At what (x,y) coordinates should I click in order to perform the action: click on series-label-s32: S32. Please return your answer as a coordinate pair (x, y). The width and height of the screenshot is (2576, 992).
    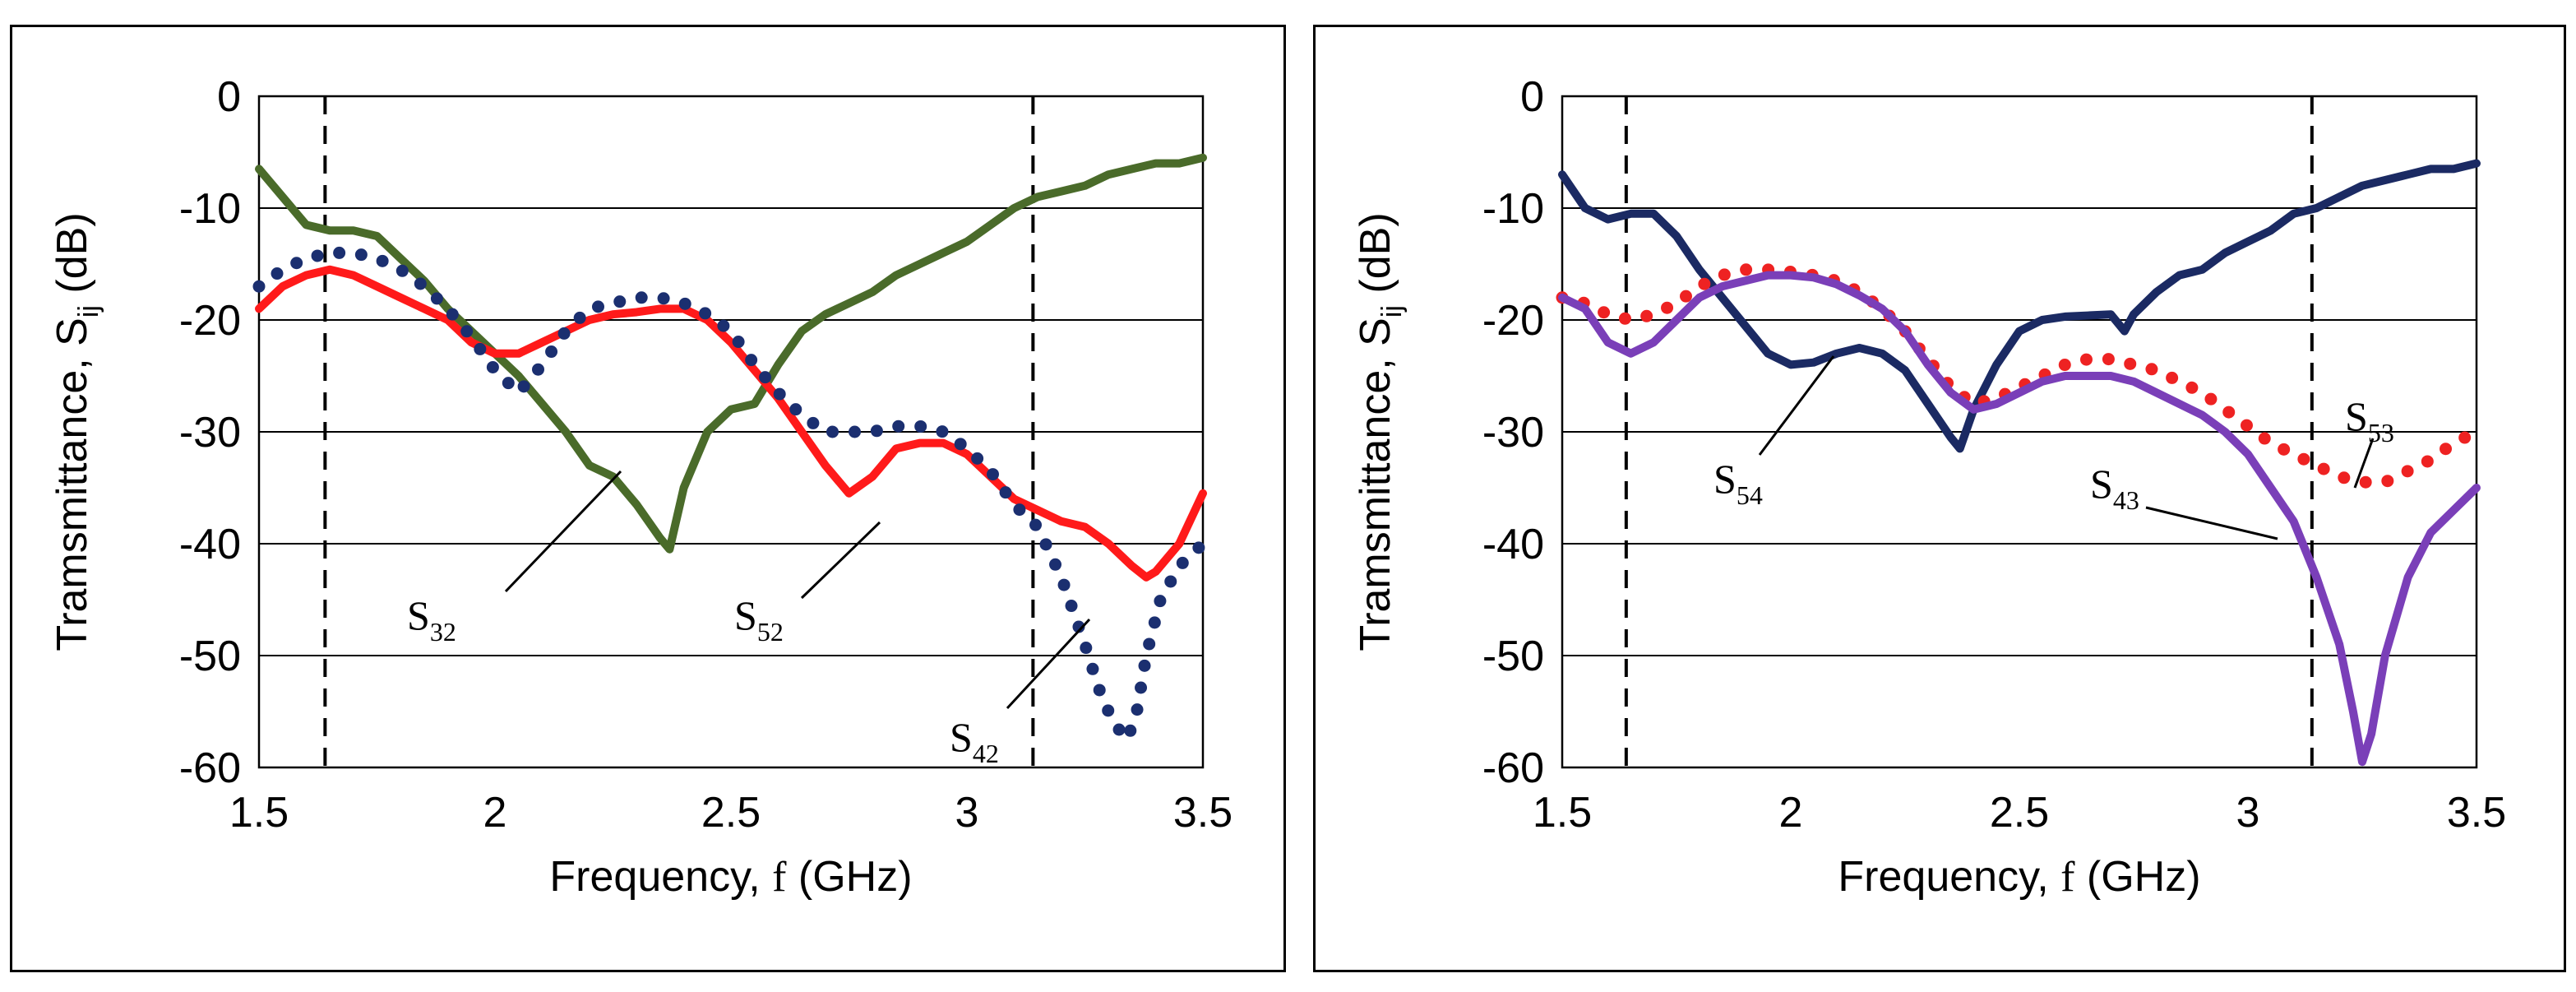
    Looking at the image, I should click on (431, 620).